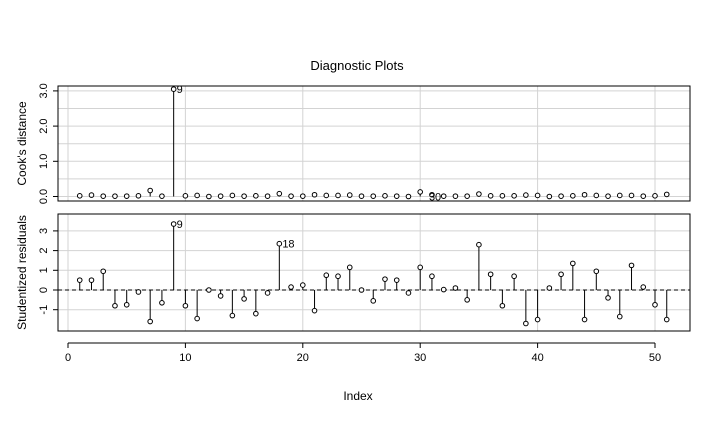 This screenshot has width=720, height=432. What do you see at coordinates (68, 358) in the screenshot?
I see `x-tick-label: 0` at bounding box center [68, 358].